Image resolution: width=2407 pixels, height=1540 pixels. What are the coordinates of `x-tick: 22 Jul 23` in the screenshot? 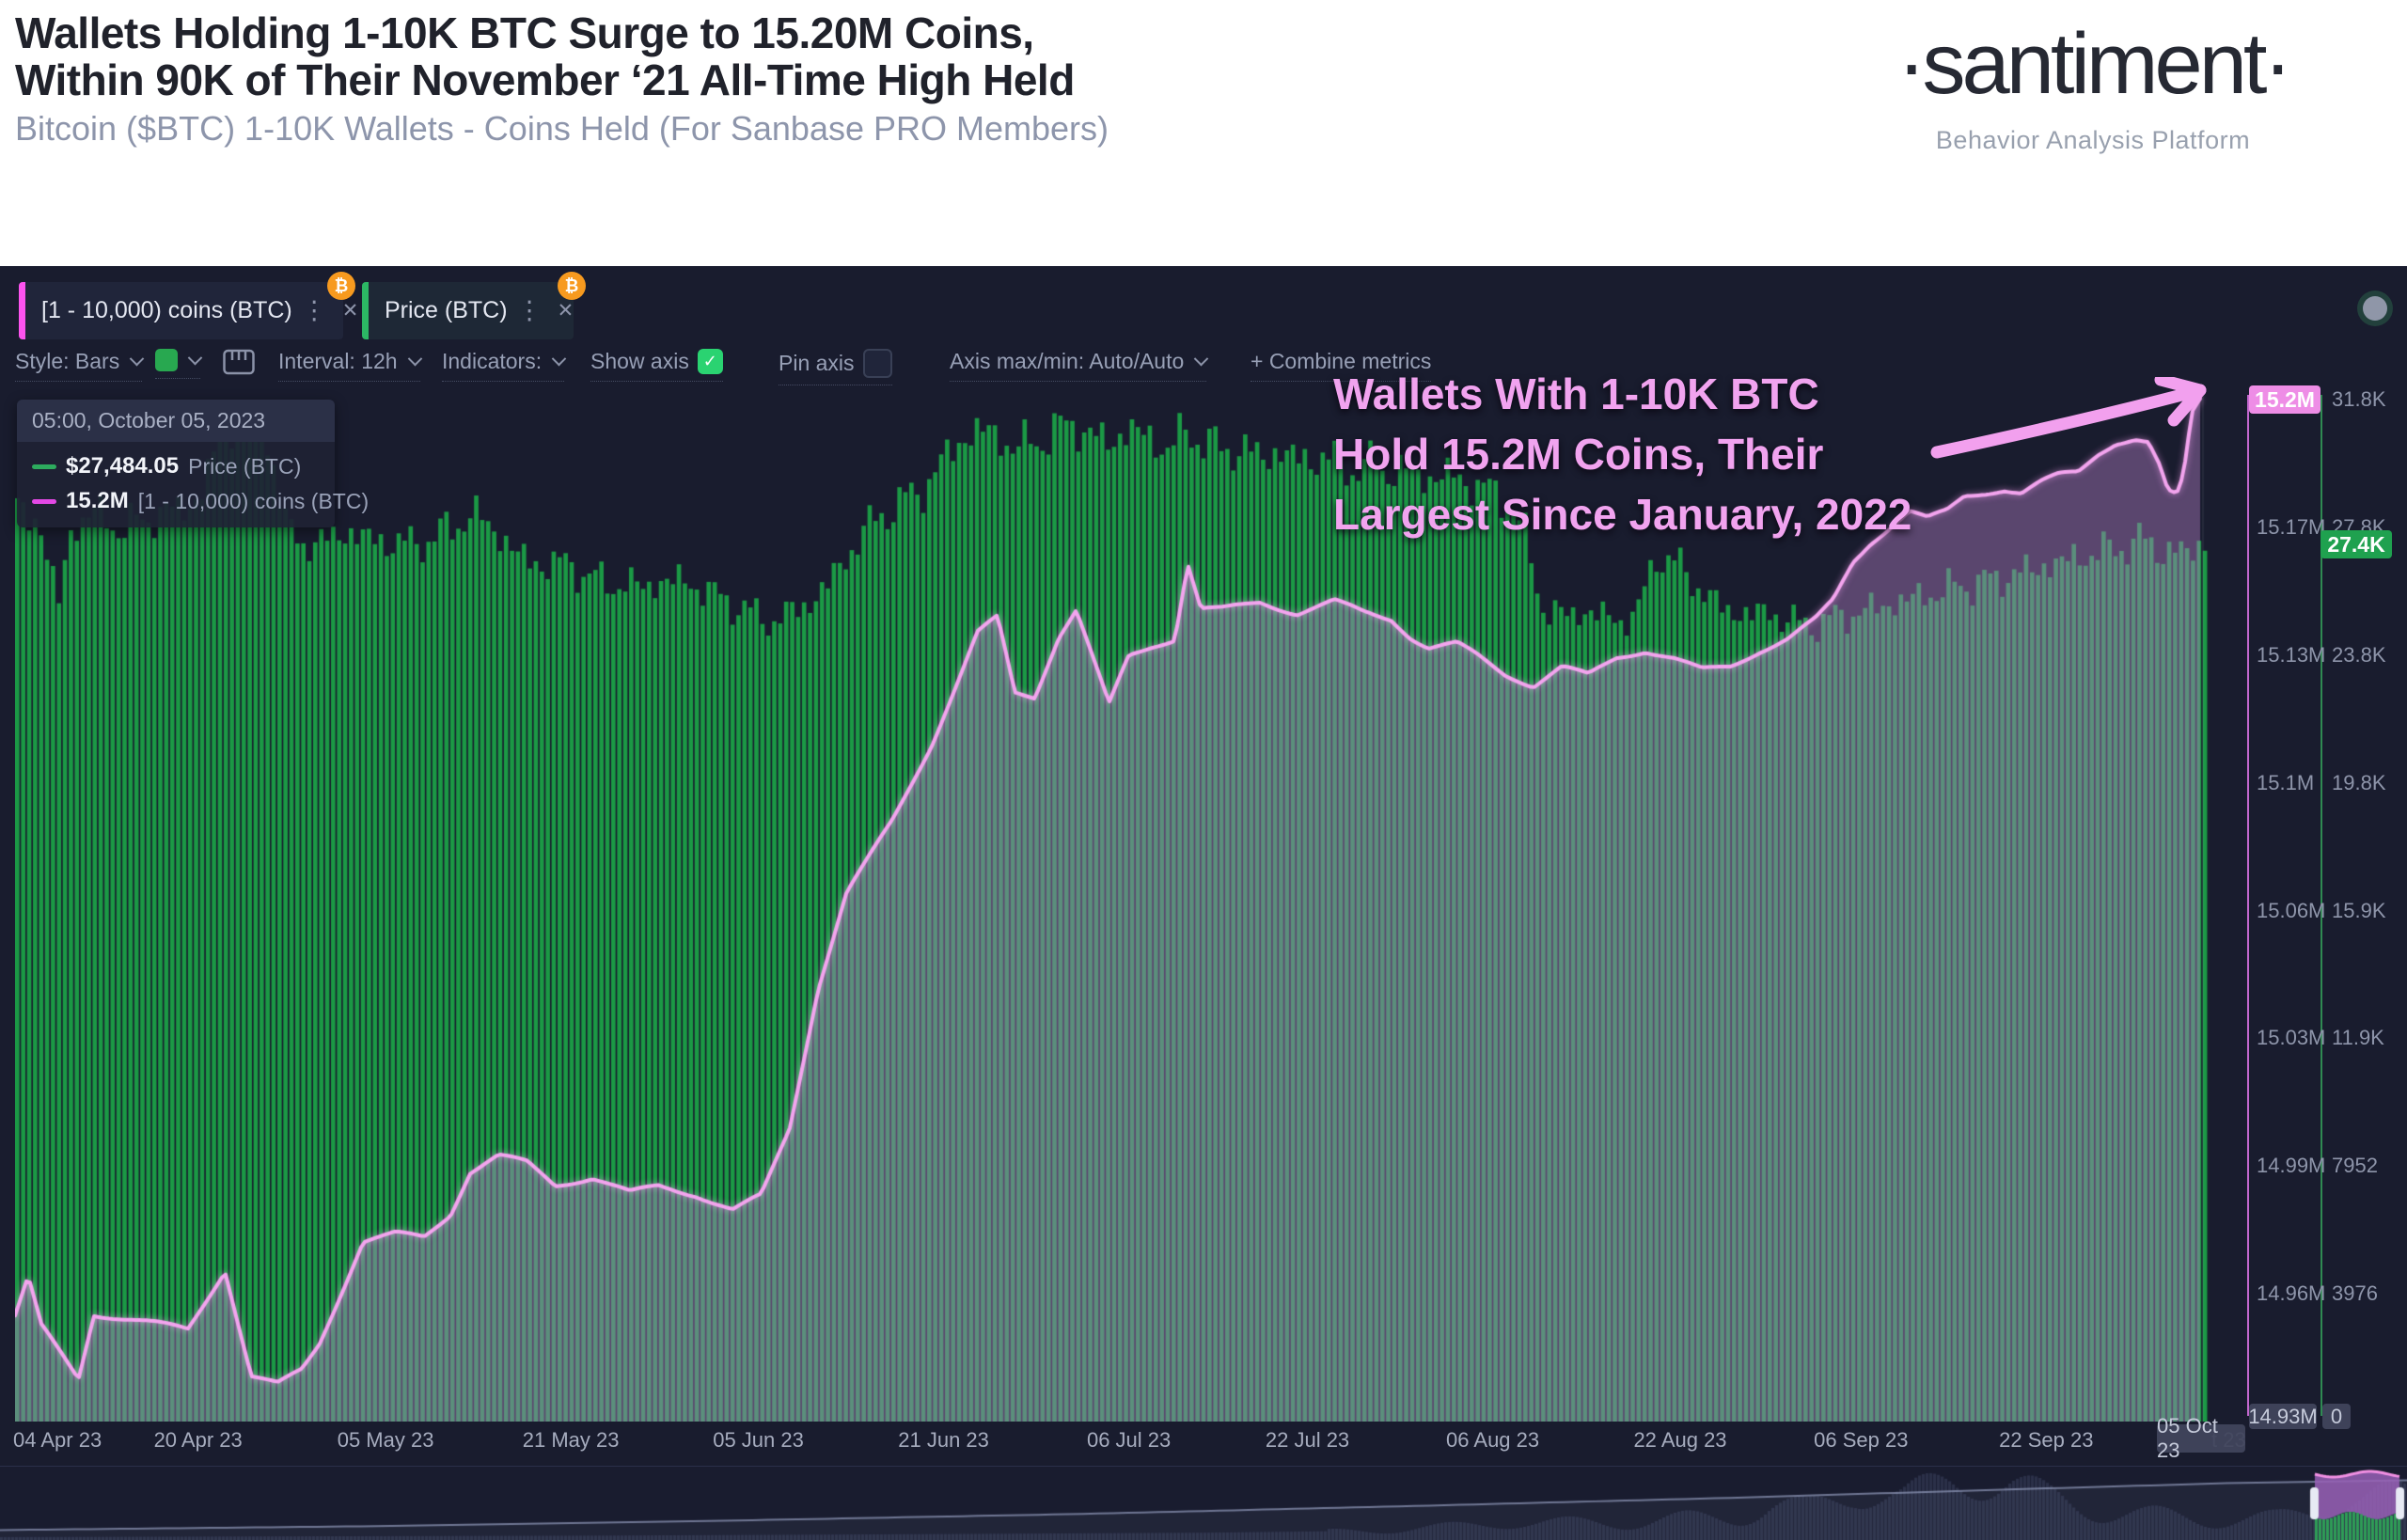 It's located at (1307, 1440).